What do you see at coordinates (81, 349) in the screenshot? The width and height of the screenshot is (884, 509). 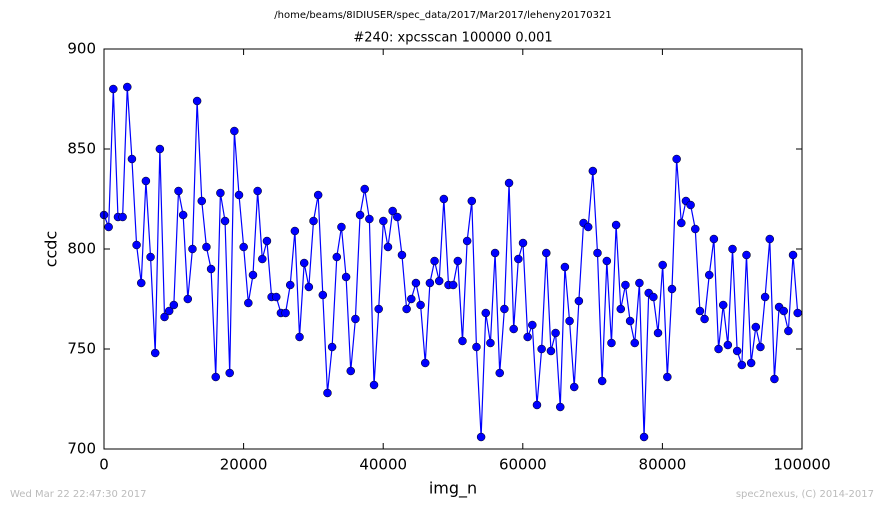 I see `y-tick-label: 750` at bounding box center [81, 349].